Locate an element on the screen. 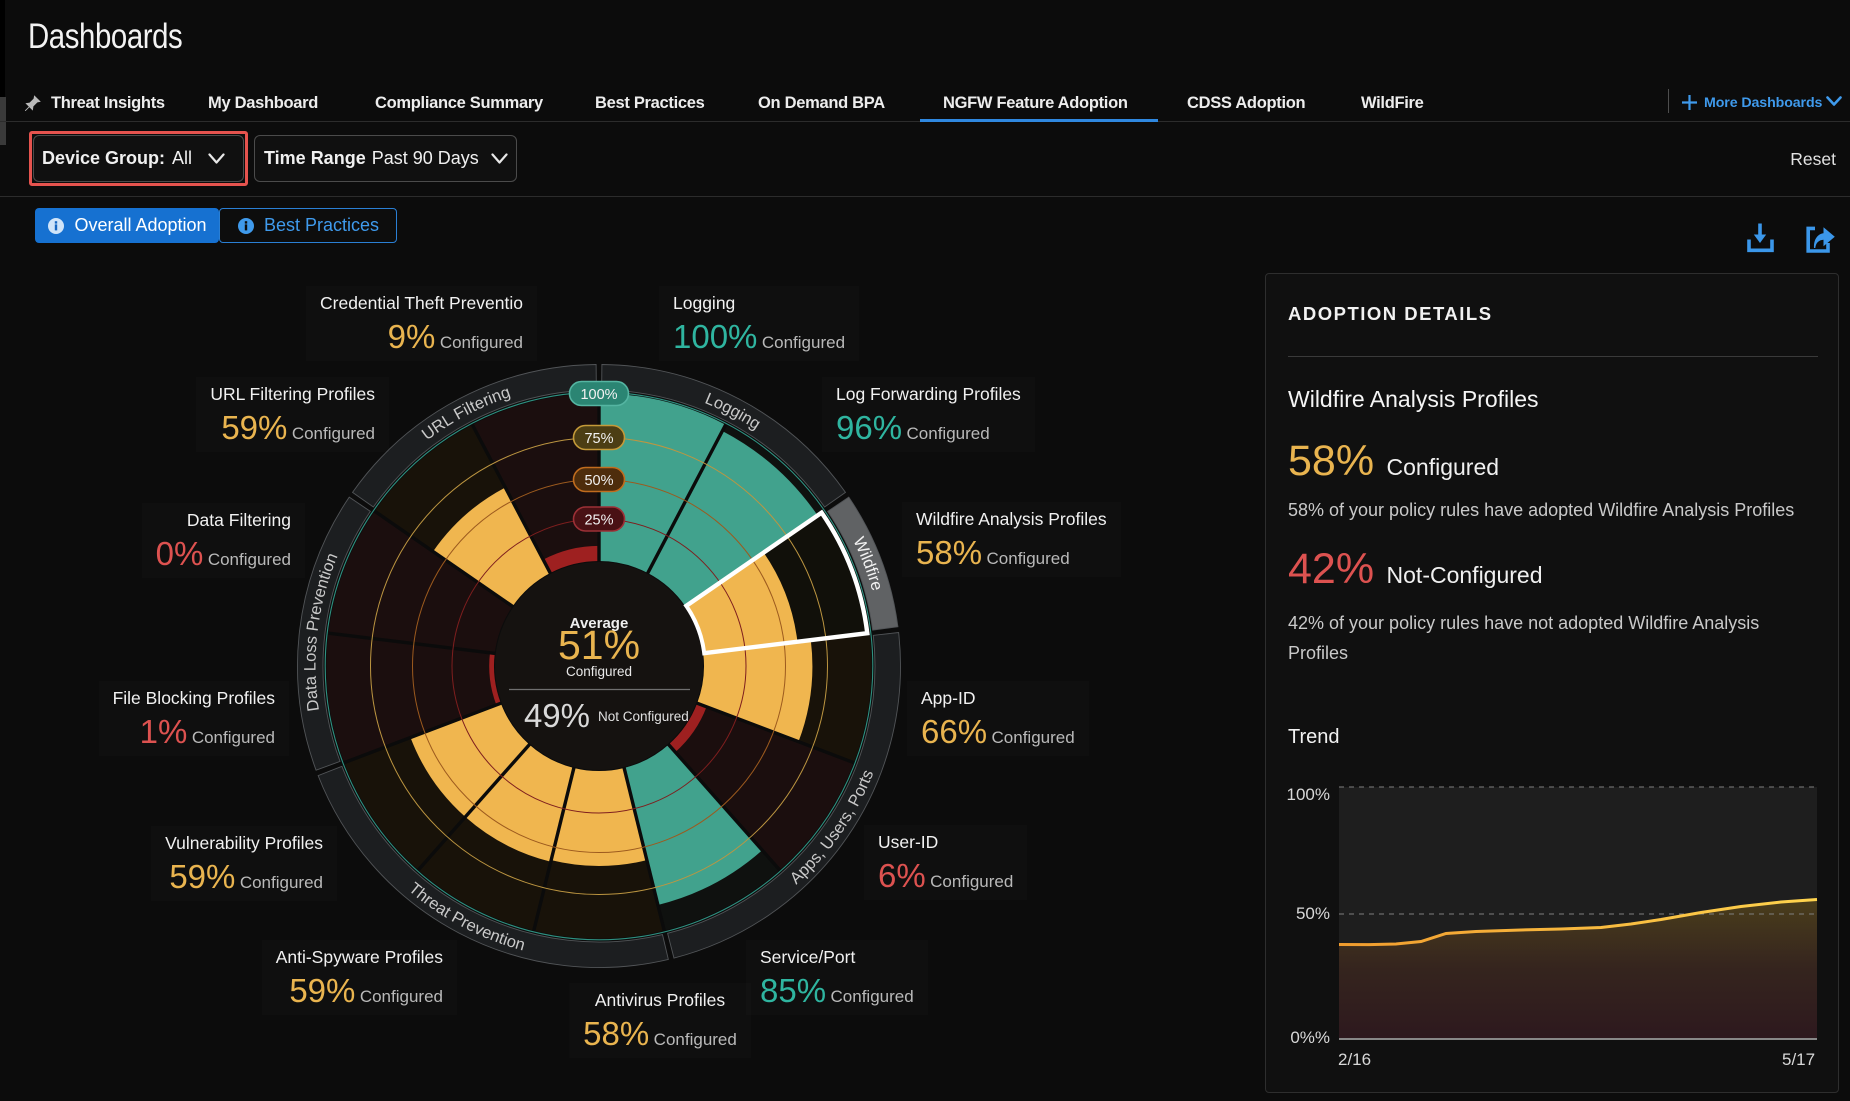 This screenshot has height=1101, width=1850. svg-text: Configured is located at coordinates (599, 671).